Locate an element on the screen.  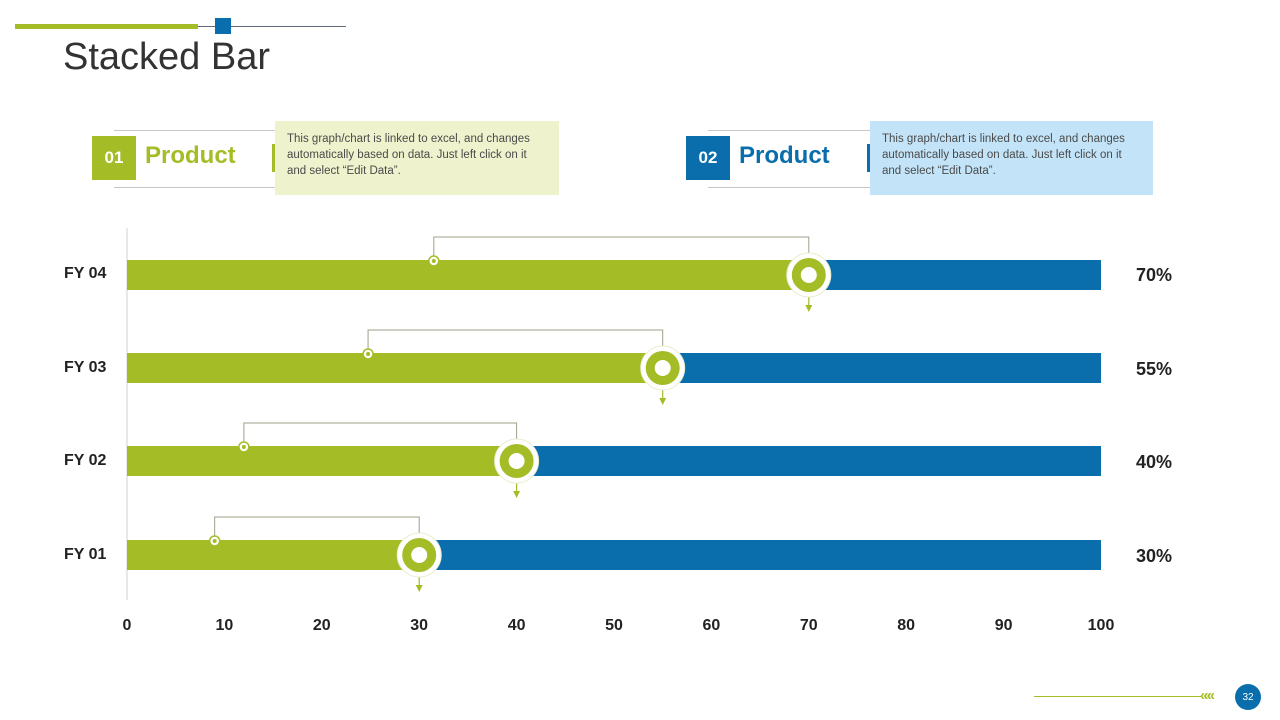
callout-dot-core-fy02 is located at coordinates (243, 447).